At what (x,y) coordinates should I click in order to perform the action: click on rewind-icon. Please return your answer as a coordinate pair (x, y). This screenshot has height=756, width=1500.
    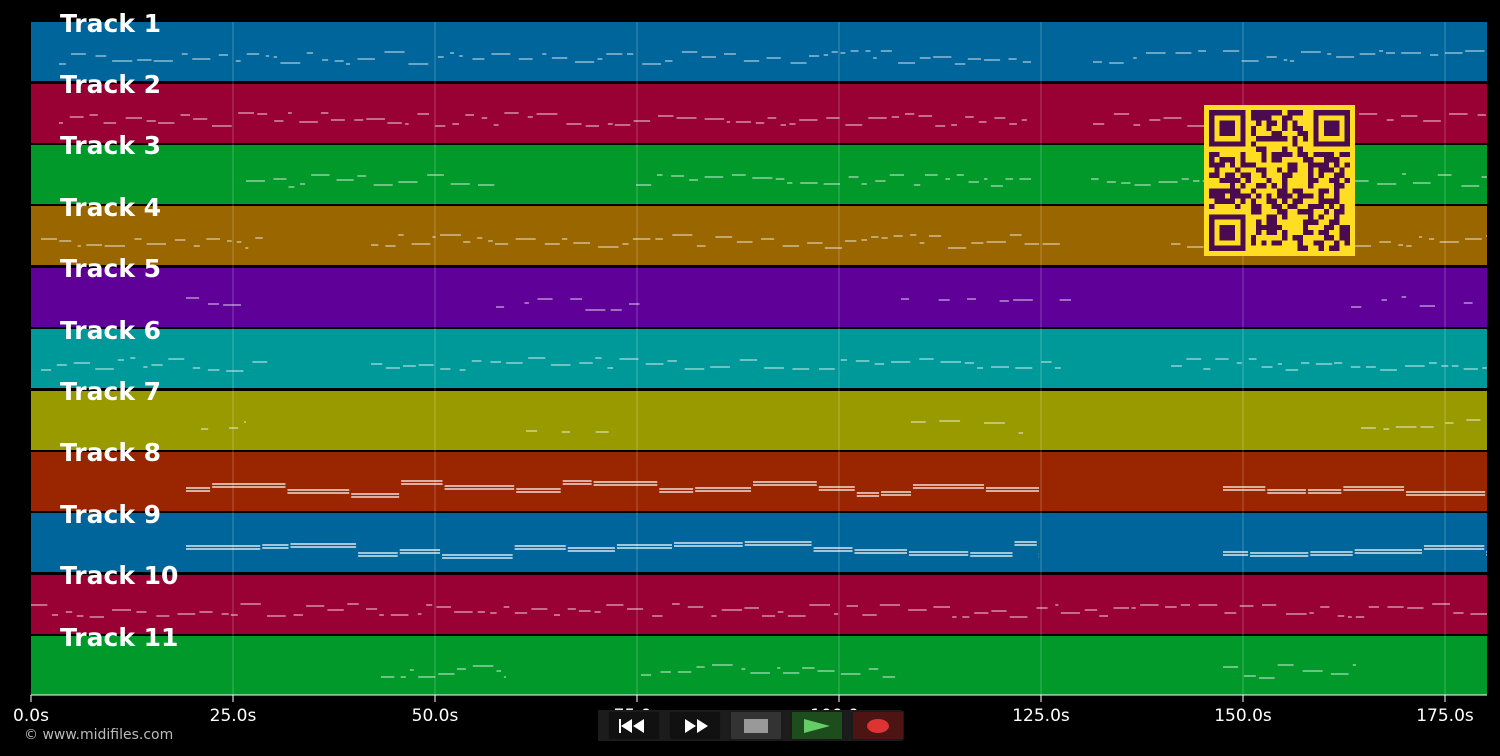
    Looking at the image, I should click on (631, 725).